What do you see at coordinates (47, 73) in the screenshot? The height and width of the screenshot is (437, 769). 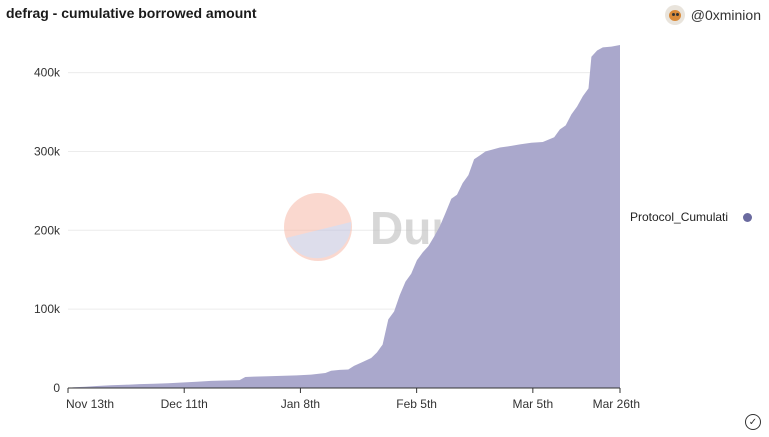 I see `y-tick-label: 400k` at bounding box center [47, 73].